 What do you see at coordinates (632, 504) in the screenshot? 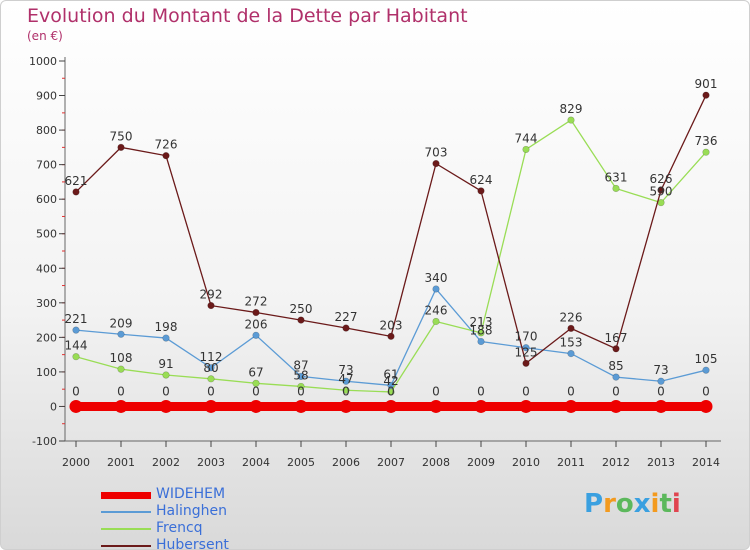
I see `proxiti-logo: Proxiti` at bounding box center [632, 504].